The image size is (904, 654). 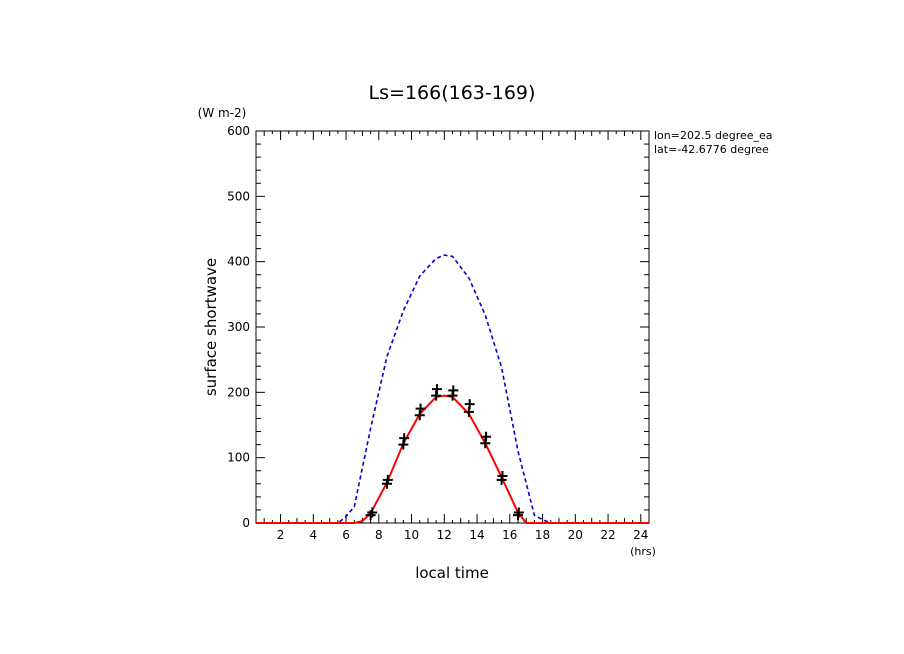 I want to click on x-tick-label: 22, so click(x=607, y=535).